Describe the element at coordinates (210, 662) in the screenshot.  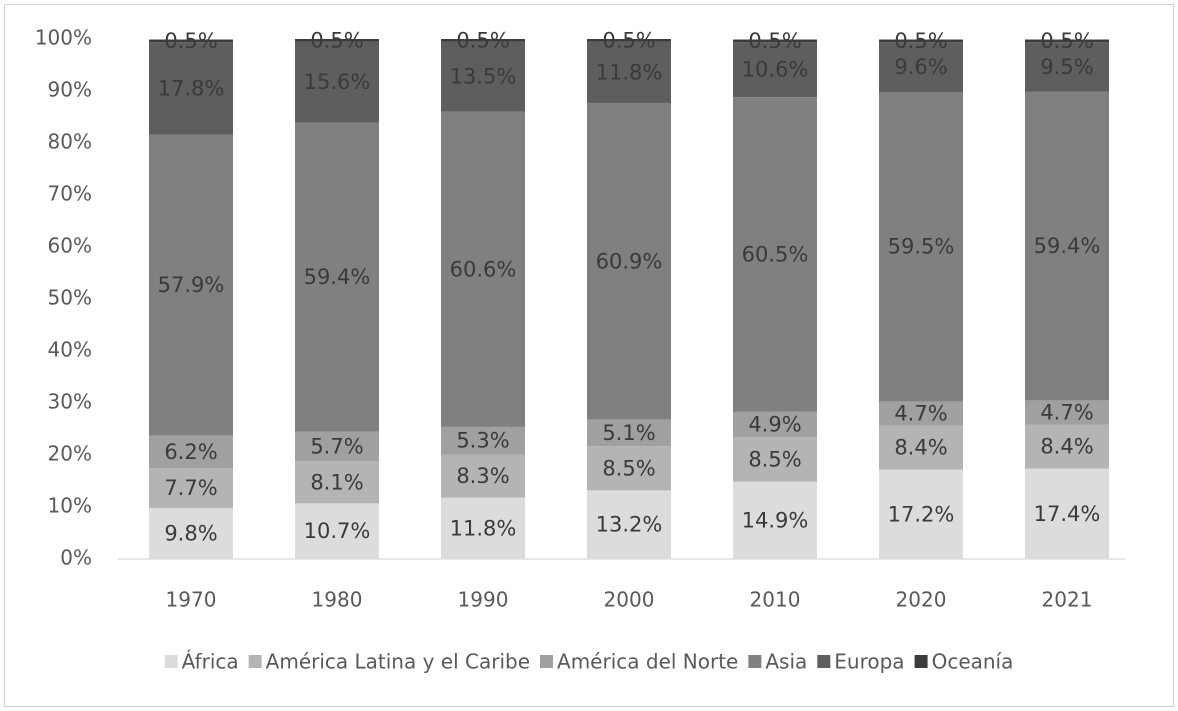
I see `legend-label: África` at that location.